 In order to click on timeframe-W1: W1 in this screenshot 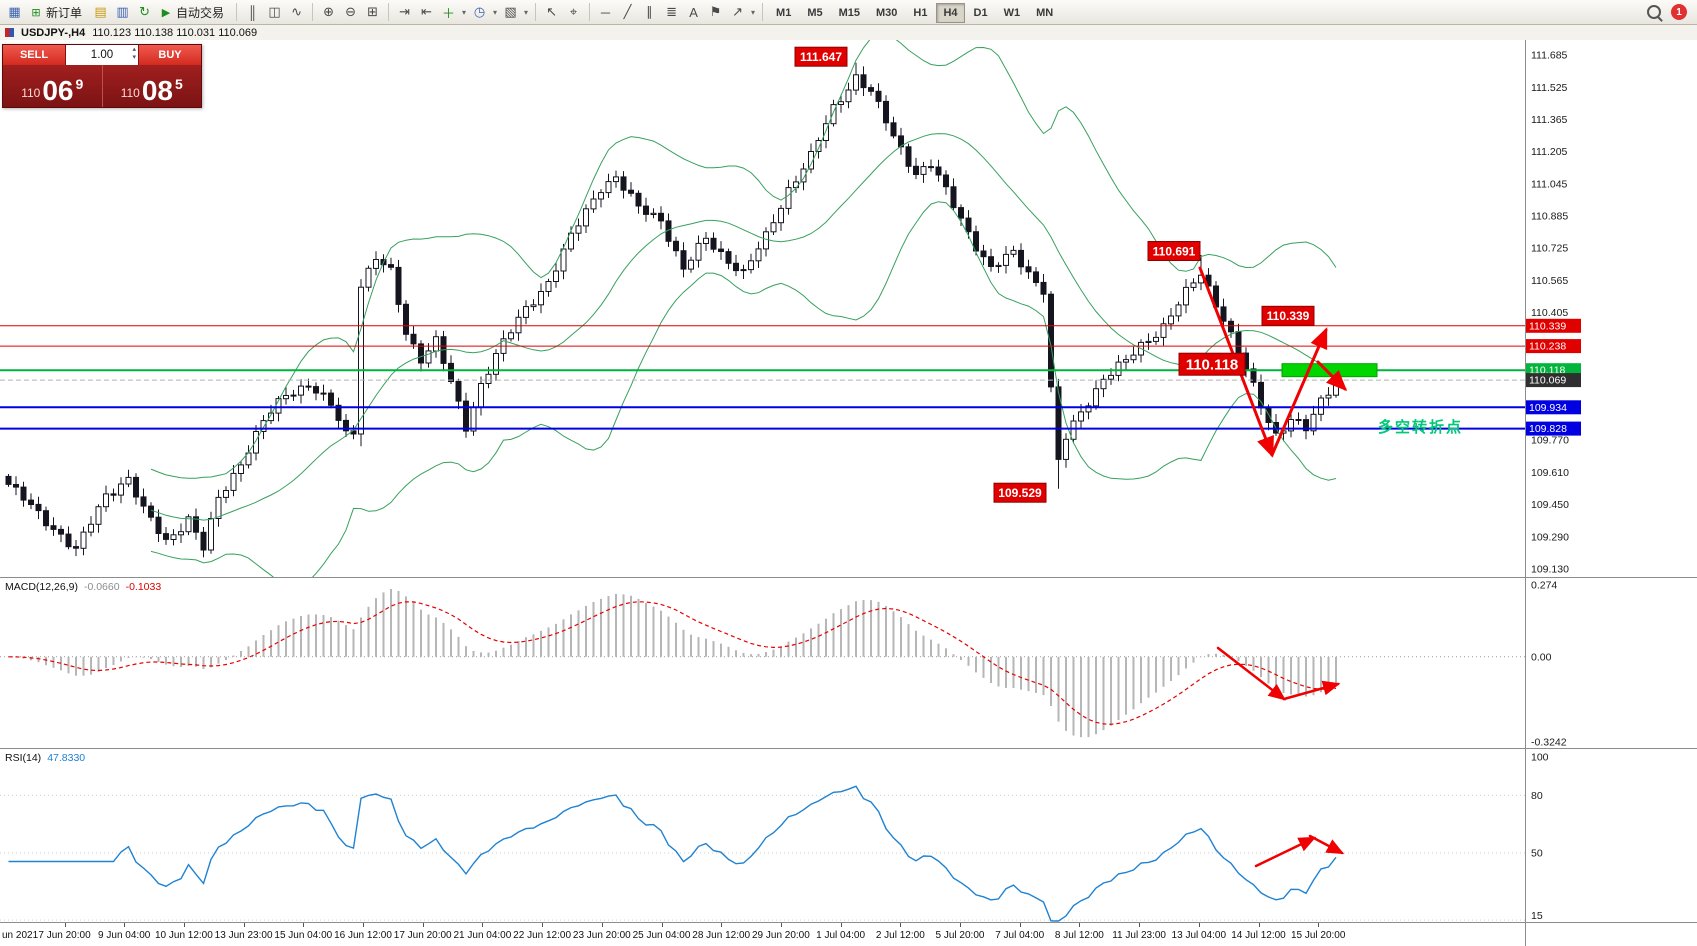, I will do `click(1012, 13)`.